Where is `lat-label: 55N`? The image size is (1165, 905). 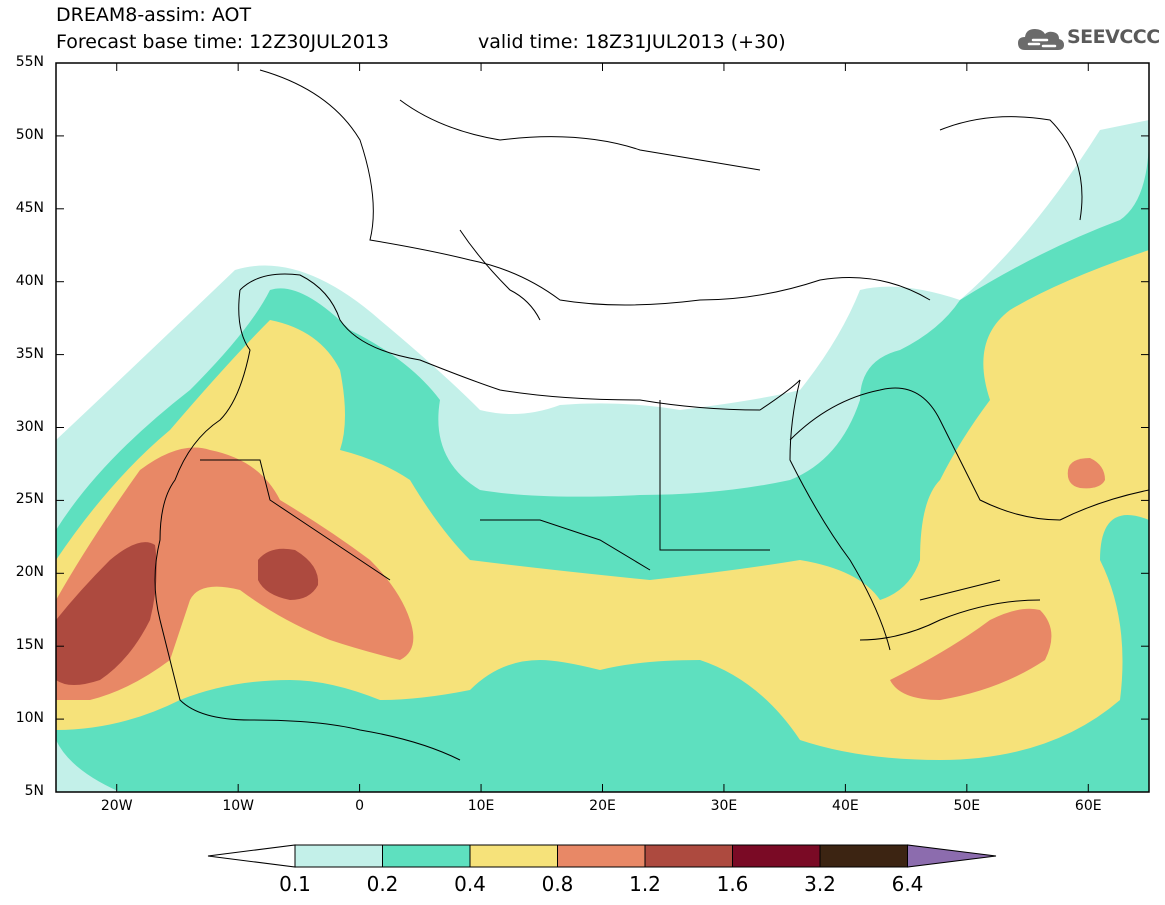 lat-label: 55N is located at coordinates (29, 62).